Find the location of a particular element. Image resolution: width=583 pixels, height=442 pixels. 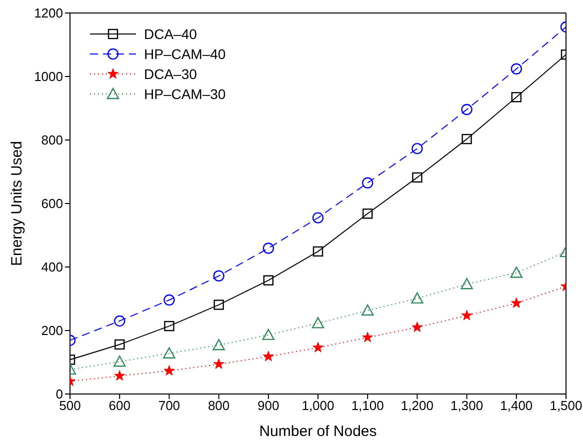

legend-label: HP–CAM–40 is located at coordinates (185, 54).